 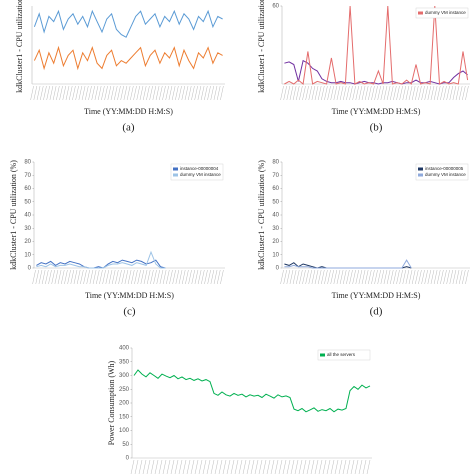 I want to click on legend-label: all the servers, so click(x=341, y=354).